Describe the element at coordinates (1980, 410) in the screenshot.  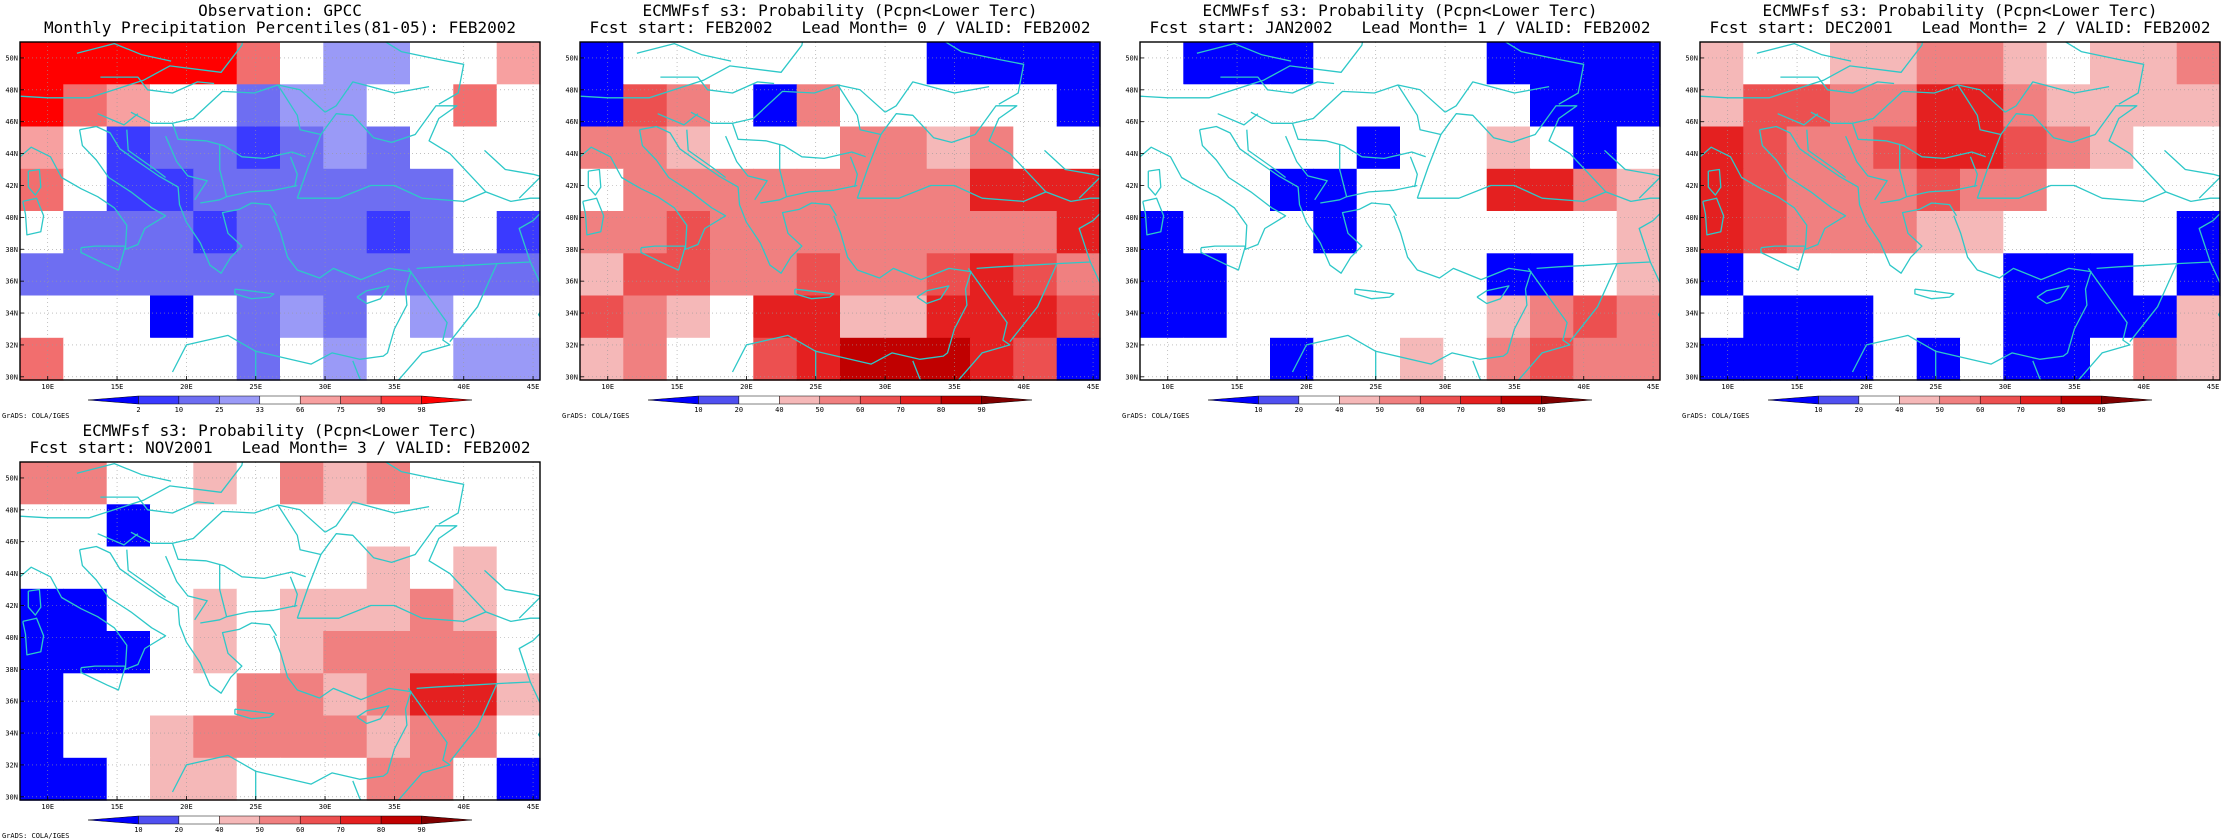
I see `colorbar-label: 60` at that location.